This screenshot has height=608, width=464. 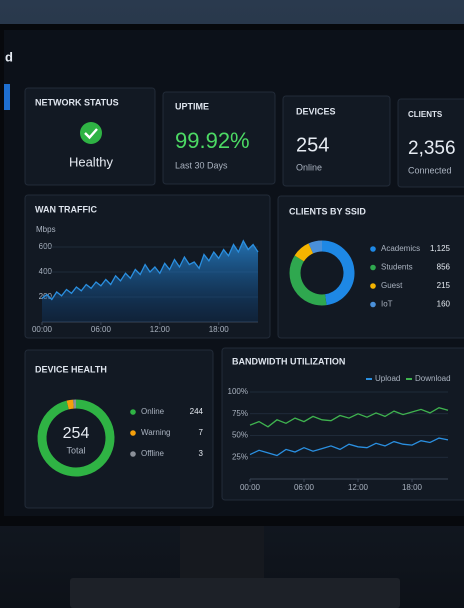 I want to click on y-tick-label: 600, so click(x=46, y=246).